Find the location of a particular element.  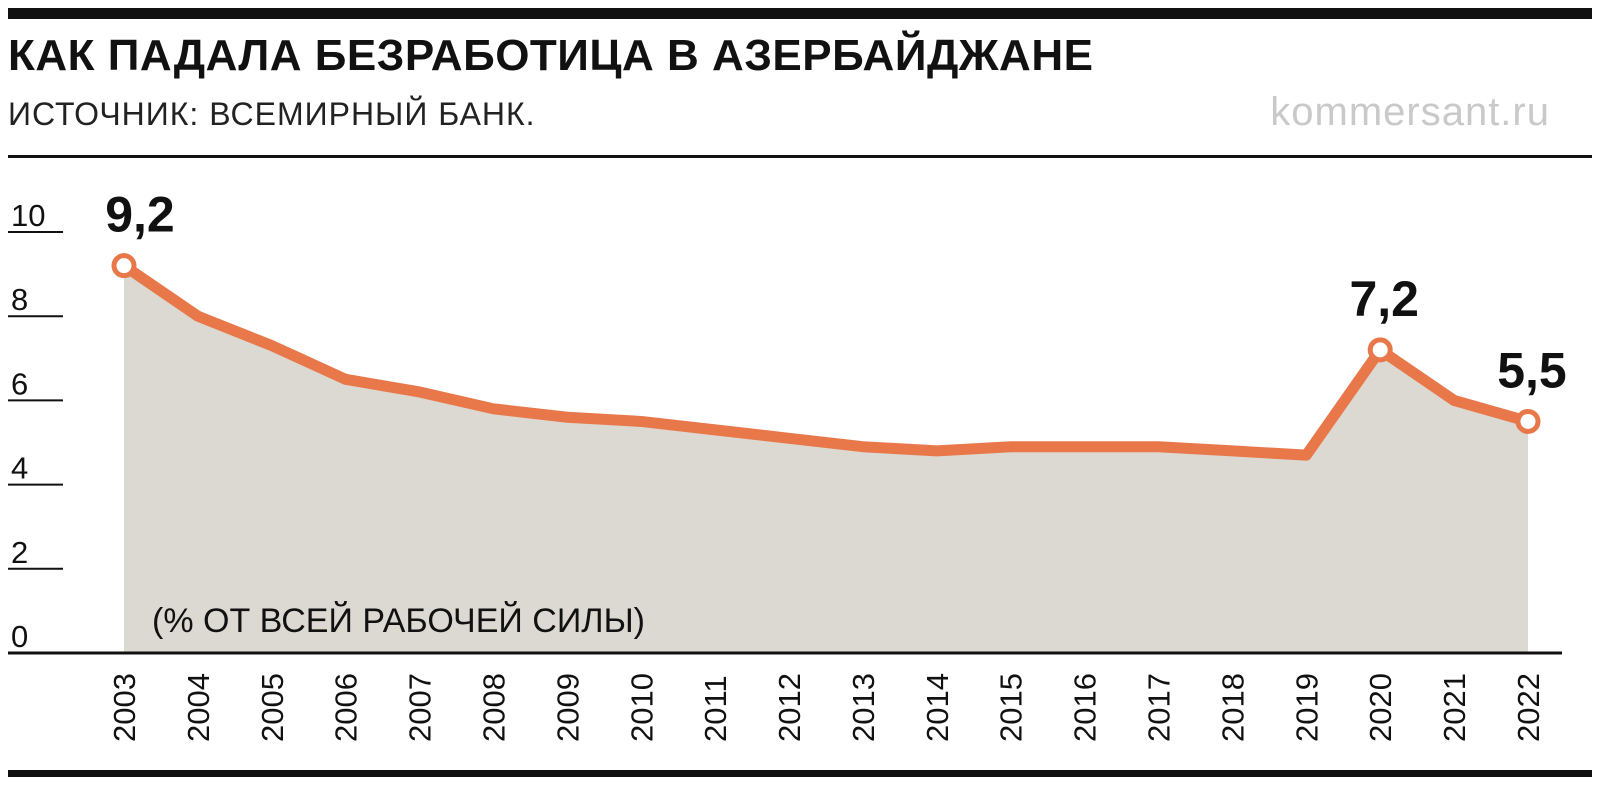

y-tick-label: 2 is located at coordinates (19, 552).